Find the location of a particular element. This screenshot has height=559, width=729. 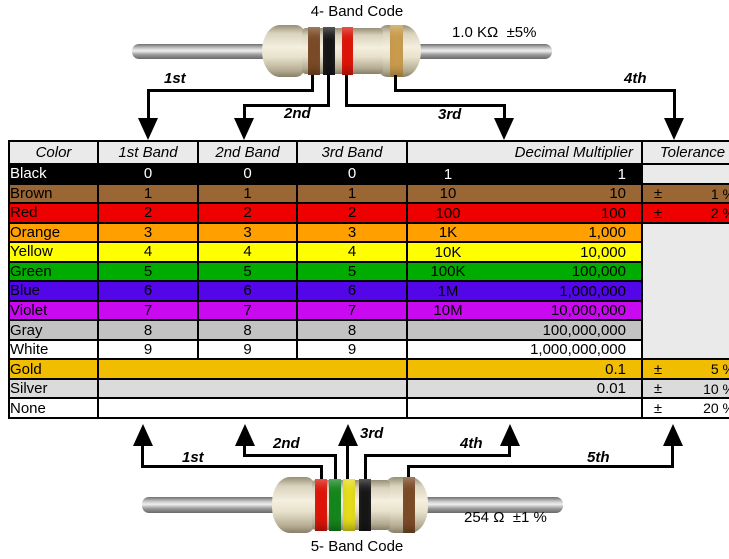

multiplier-cell: 10K 10,000 is located at coordinates (524, 252).